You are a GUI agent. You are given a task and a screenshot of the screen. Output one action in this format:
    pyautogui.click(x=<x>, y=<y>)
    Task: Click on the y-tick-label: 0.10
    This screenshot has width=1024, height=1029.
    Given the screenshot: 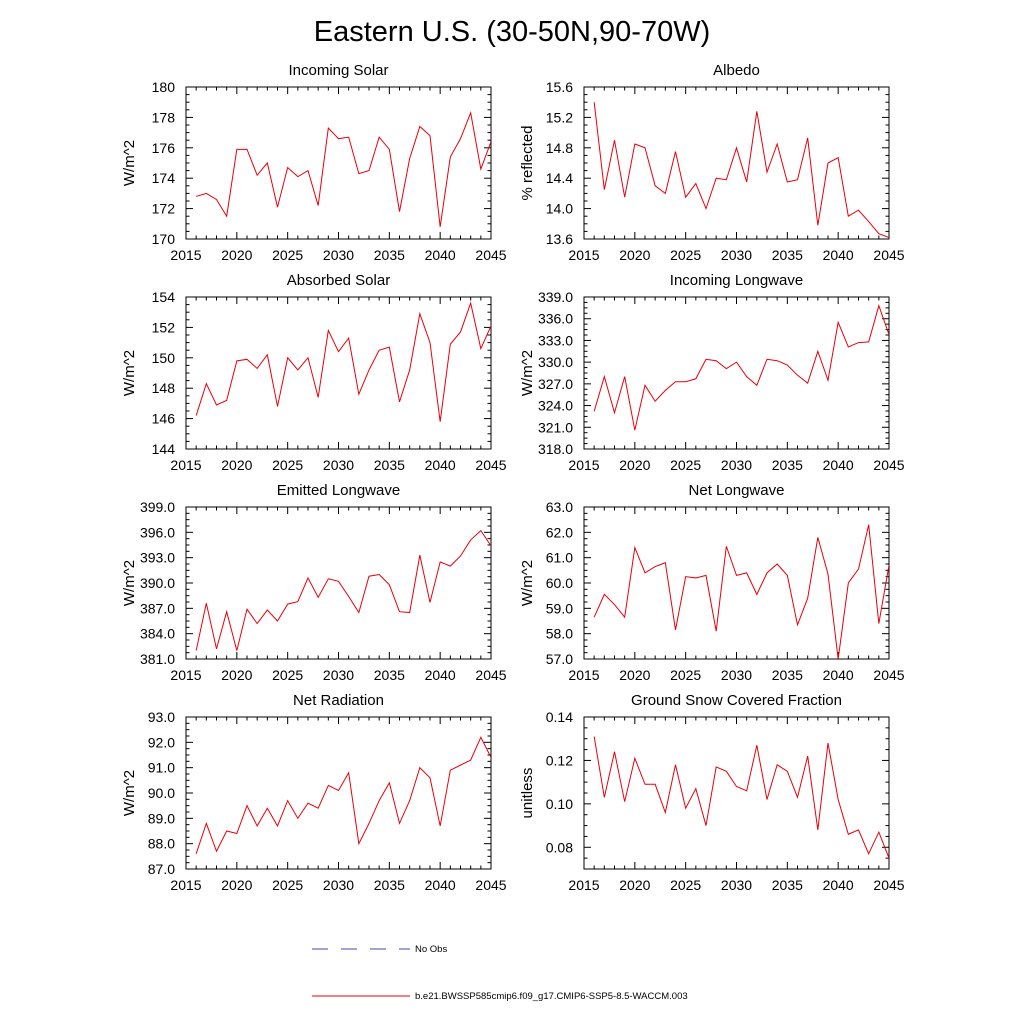 What is the action you would take?
    pyautogui.click(x=559, y=804)
    